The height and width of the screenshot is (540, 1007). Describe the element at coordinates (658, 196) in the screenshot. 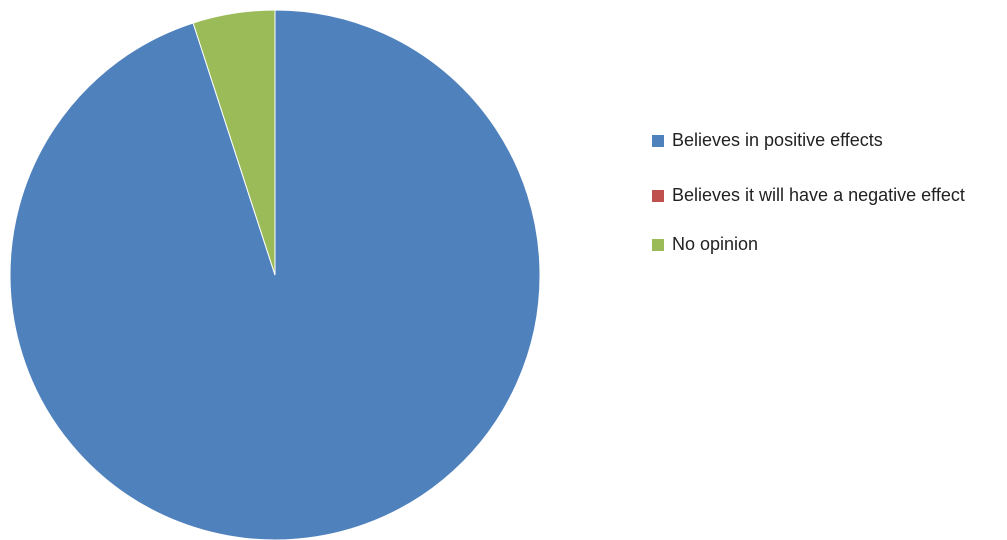

I see `legend-swatch-negative` at that location.